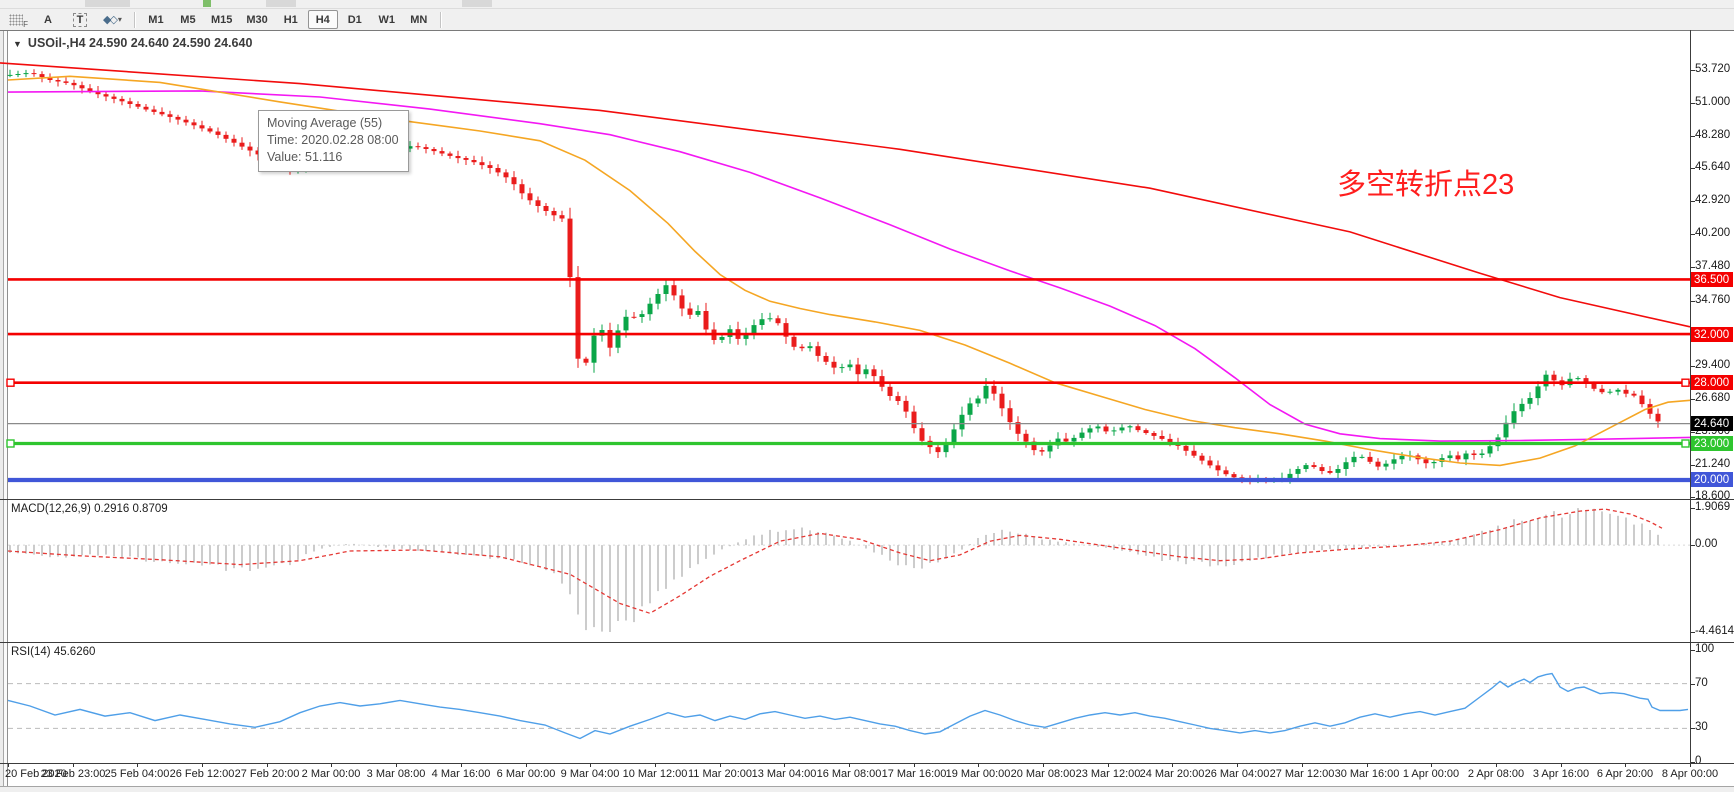 The width and height of the screenshot is (1734, 792). Describe the element at coordinates (48, 19) in the screenshot. I see `text-label-tool-button: A` at that location.